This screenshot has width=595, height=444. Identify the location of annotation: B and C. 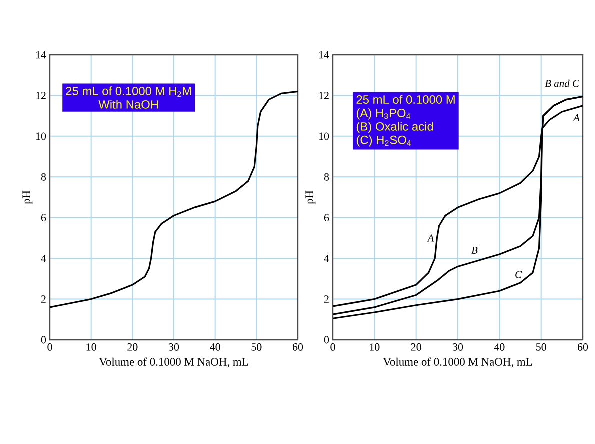
(562, 84).